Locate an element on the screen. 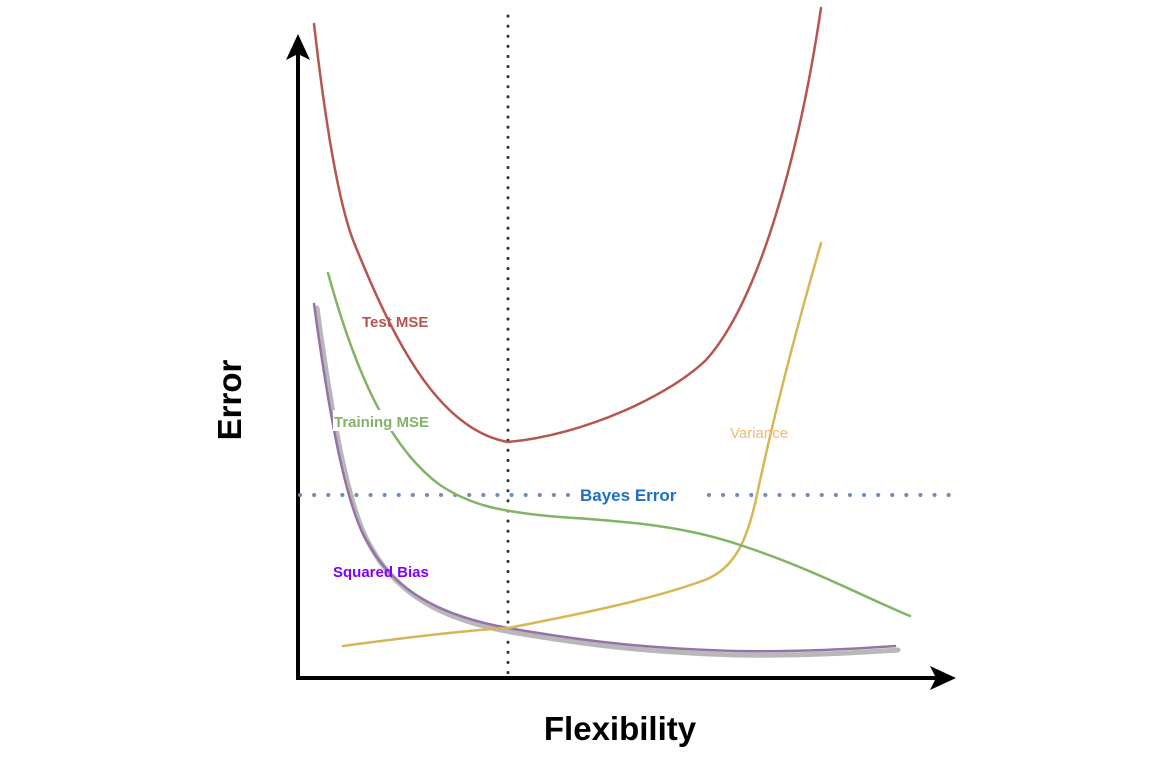 The height and width of the screenshot is (768, 1152). variance-label: Variance is located at coordinates (759, 433).